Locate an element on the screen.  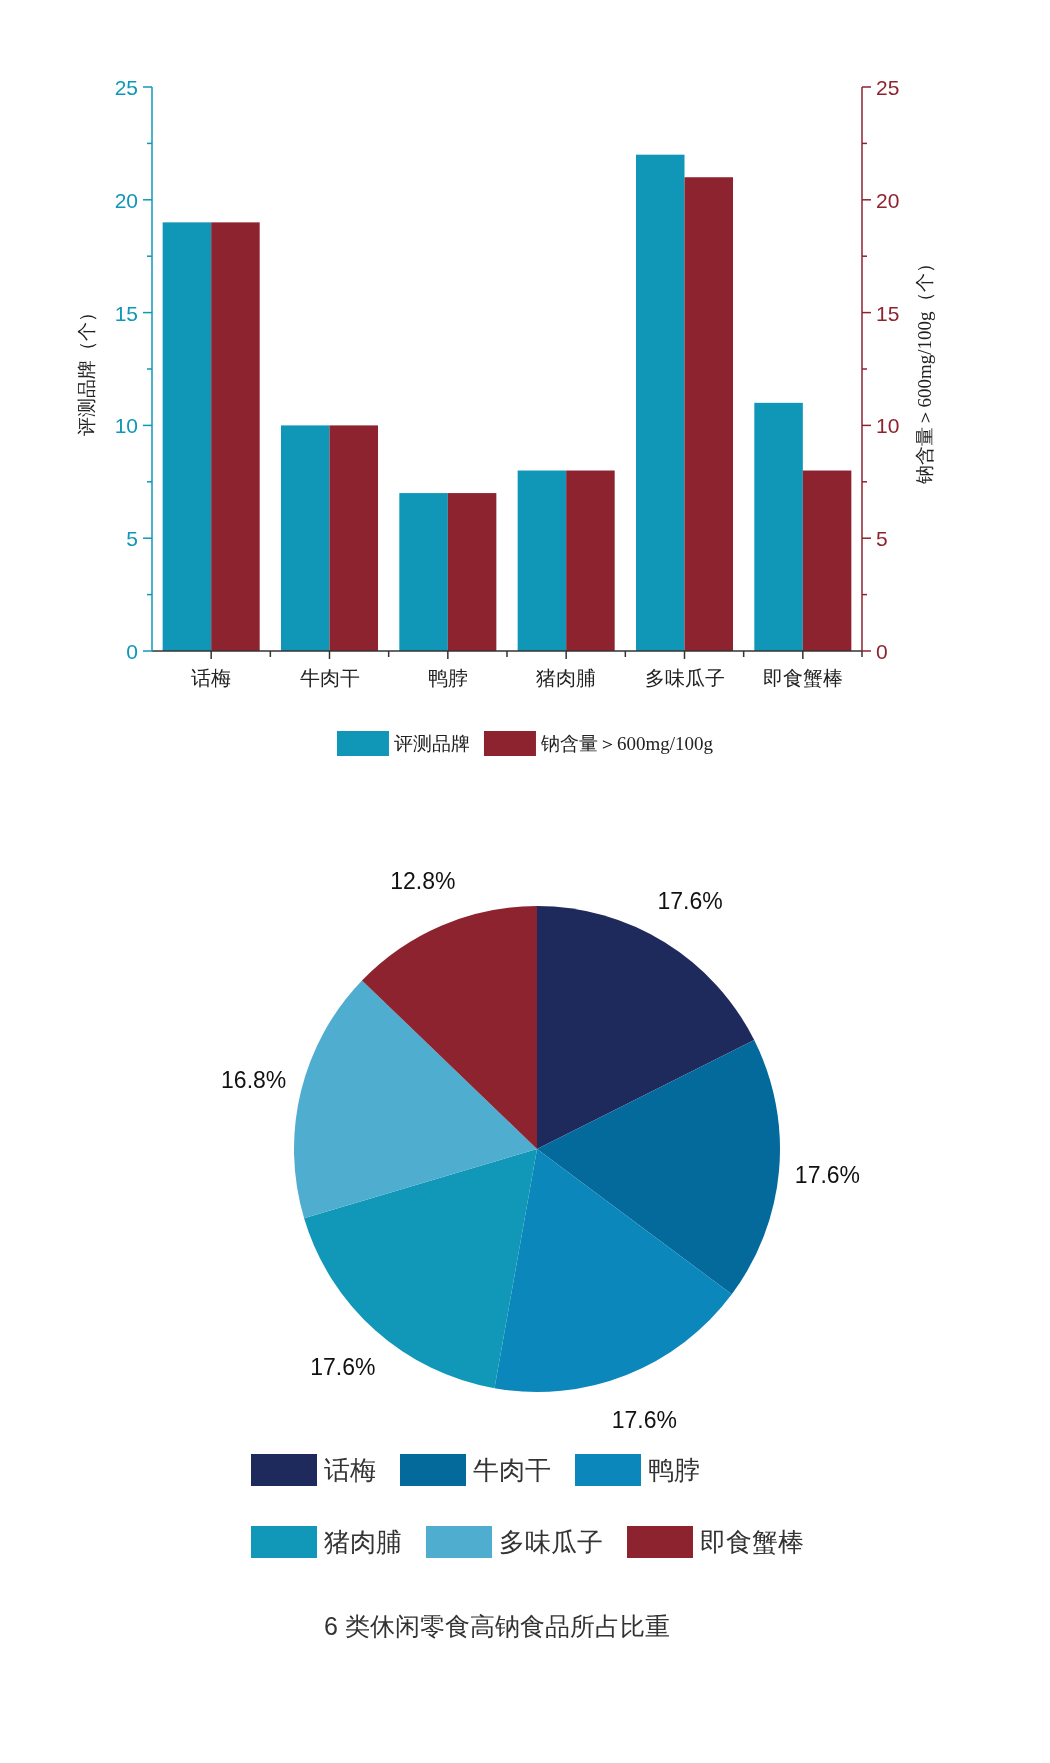
legend-label: 牛肉干 is located at coordinates (512, 1470).